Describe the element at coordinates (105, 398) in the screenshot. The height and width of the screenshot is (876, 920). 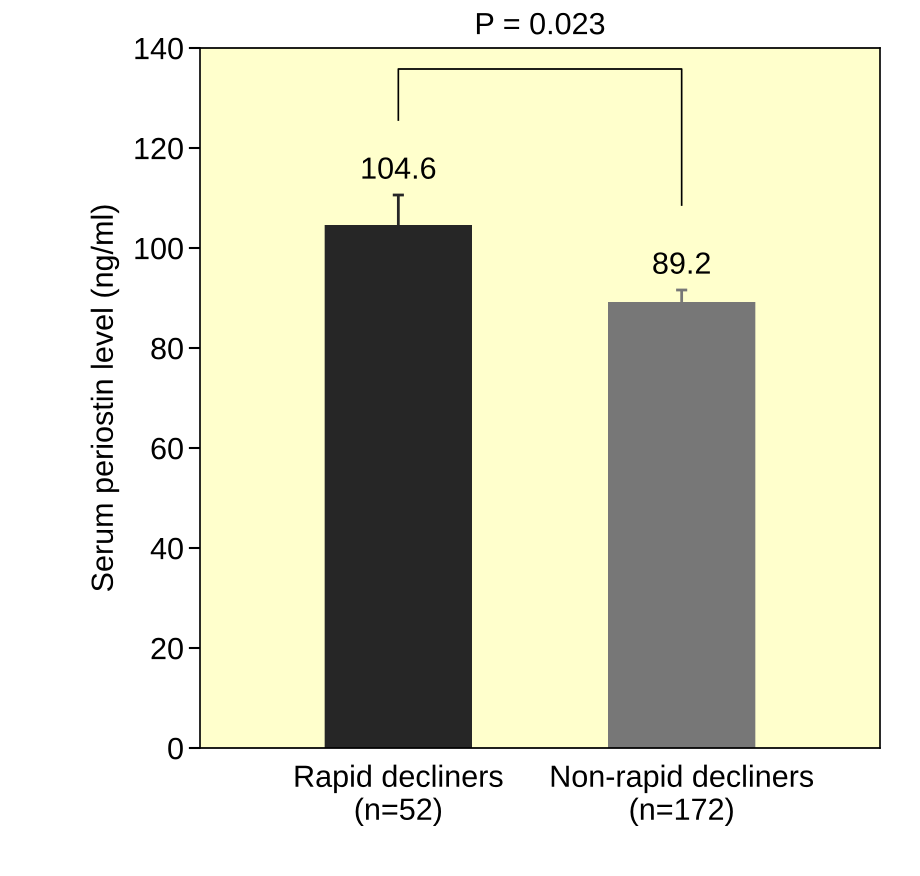
I see `y-axis-title: Serum periostin level (ng/ml)` at that location.